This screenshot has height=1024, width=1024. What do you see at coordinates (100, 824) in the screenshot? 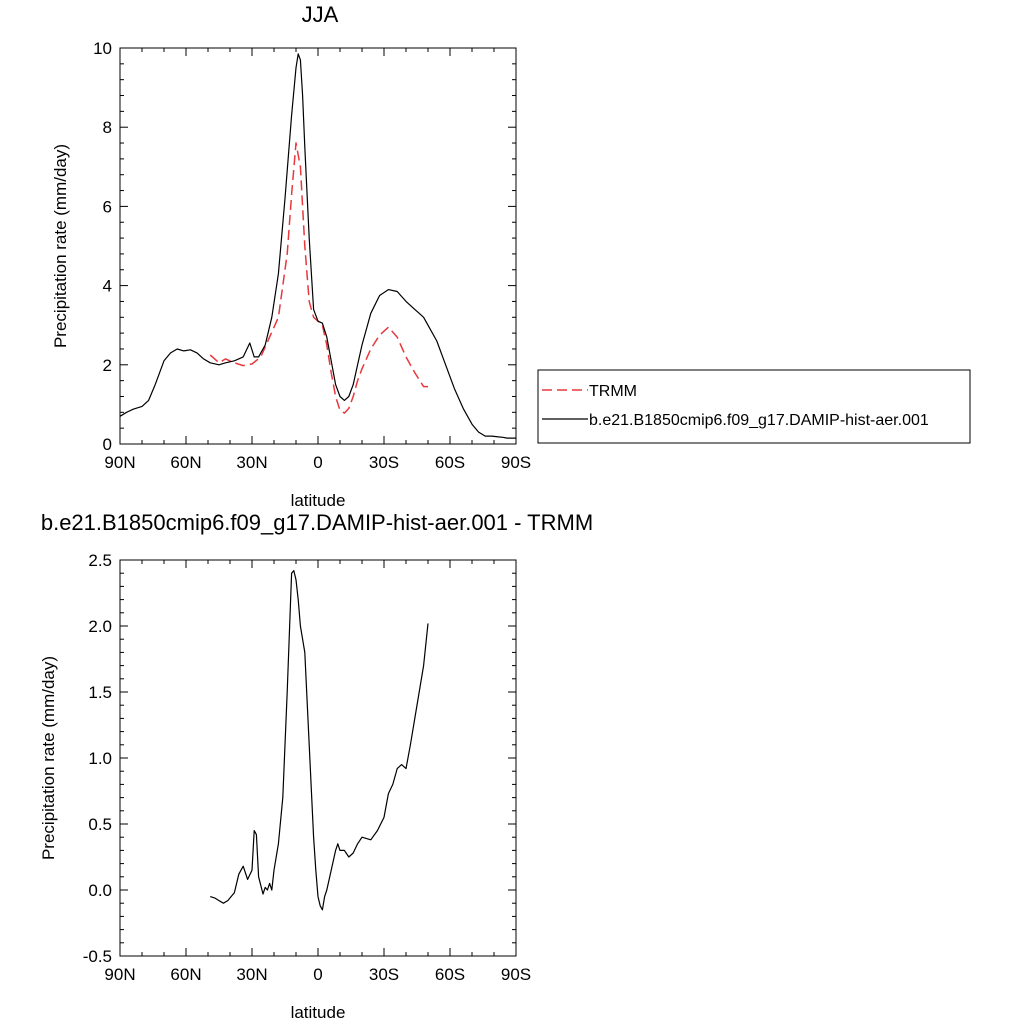
I see `bottom-y-tick-label: 0.5` at bounding box center [100, 824].